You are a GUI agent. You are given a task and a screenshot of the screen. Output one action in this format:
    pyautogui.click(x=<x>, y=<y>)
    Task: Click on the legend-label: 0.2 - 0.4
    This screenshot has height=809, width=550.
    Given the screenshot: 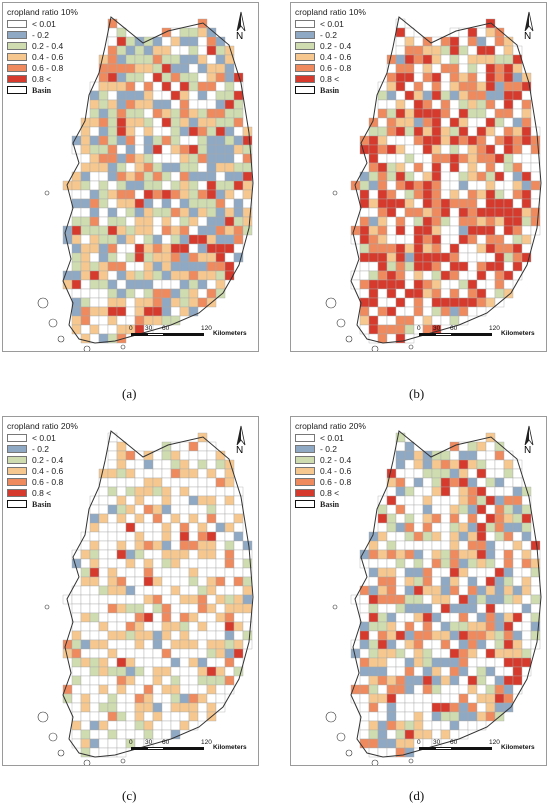 What is the action you would take?
    pyautogui.click(x=336, y=460)
    